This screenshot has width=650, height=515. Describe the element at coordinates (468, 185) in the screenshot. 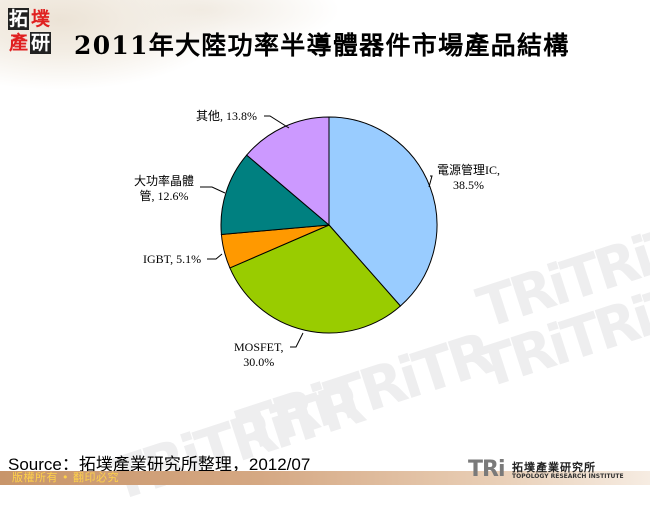

I see `label-text: 38.5%` at that location.